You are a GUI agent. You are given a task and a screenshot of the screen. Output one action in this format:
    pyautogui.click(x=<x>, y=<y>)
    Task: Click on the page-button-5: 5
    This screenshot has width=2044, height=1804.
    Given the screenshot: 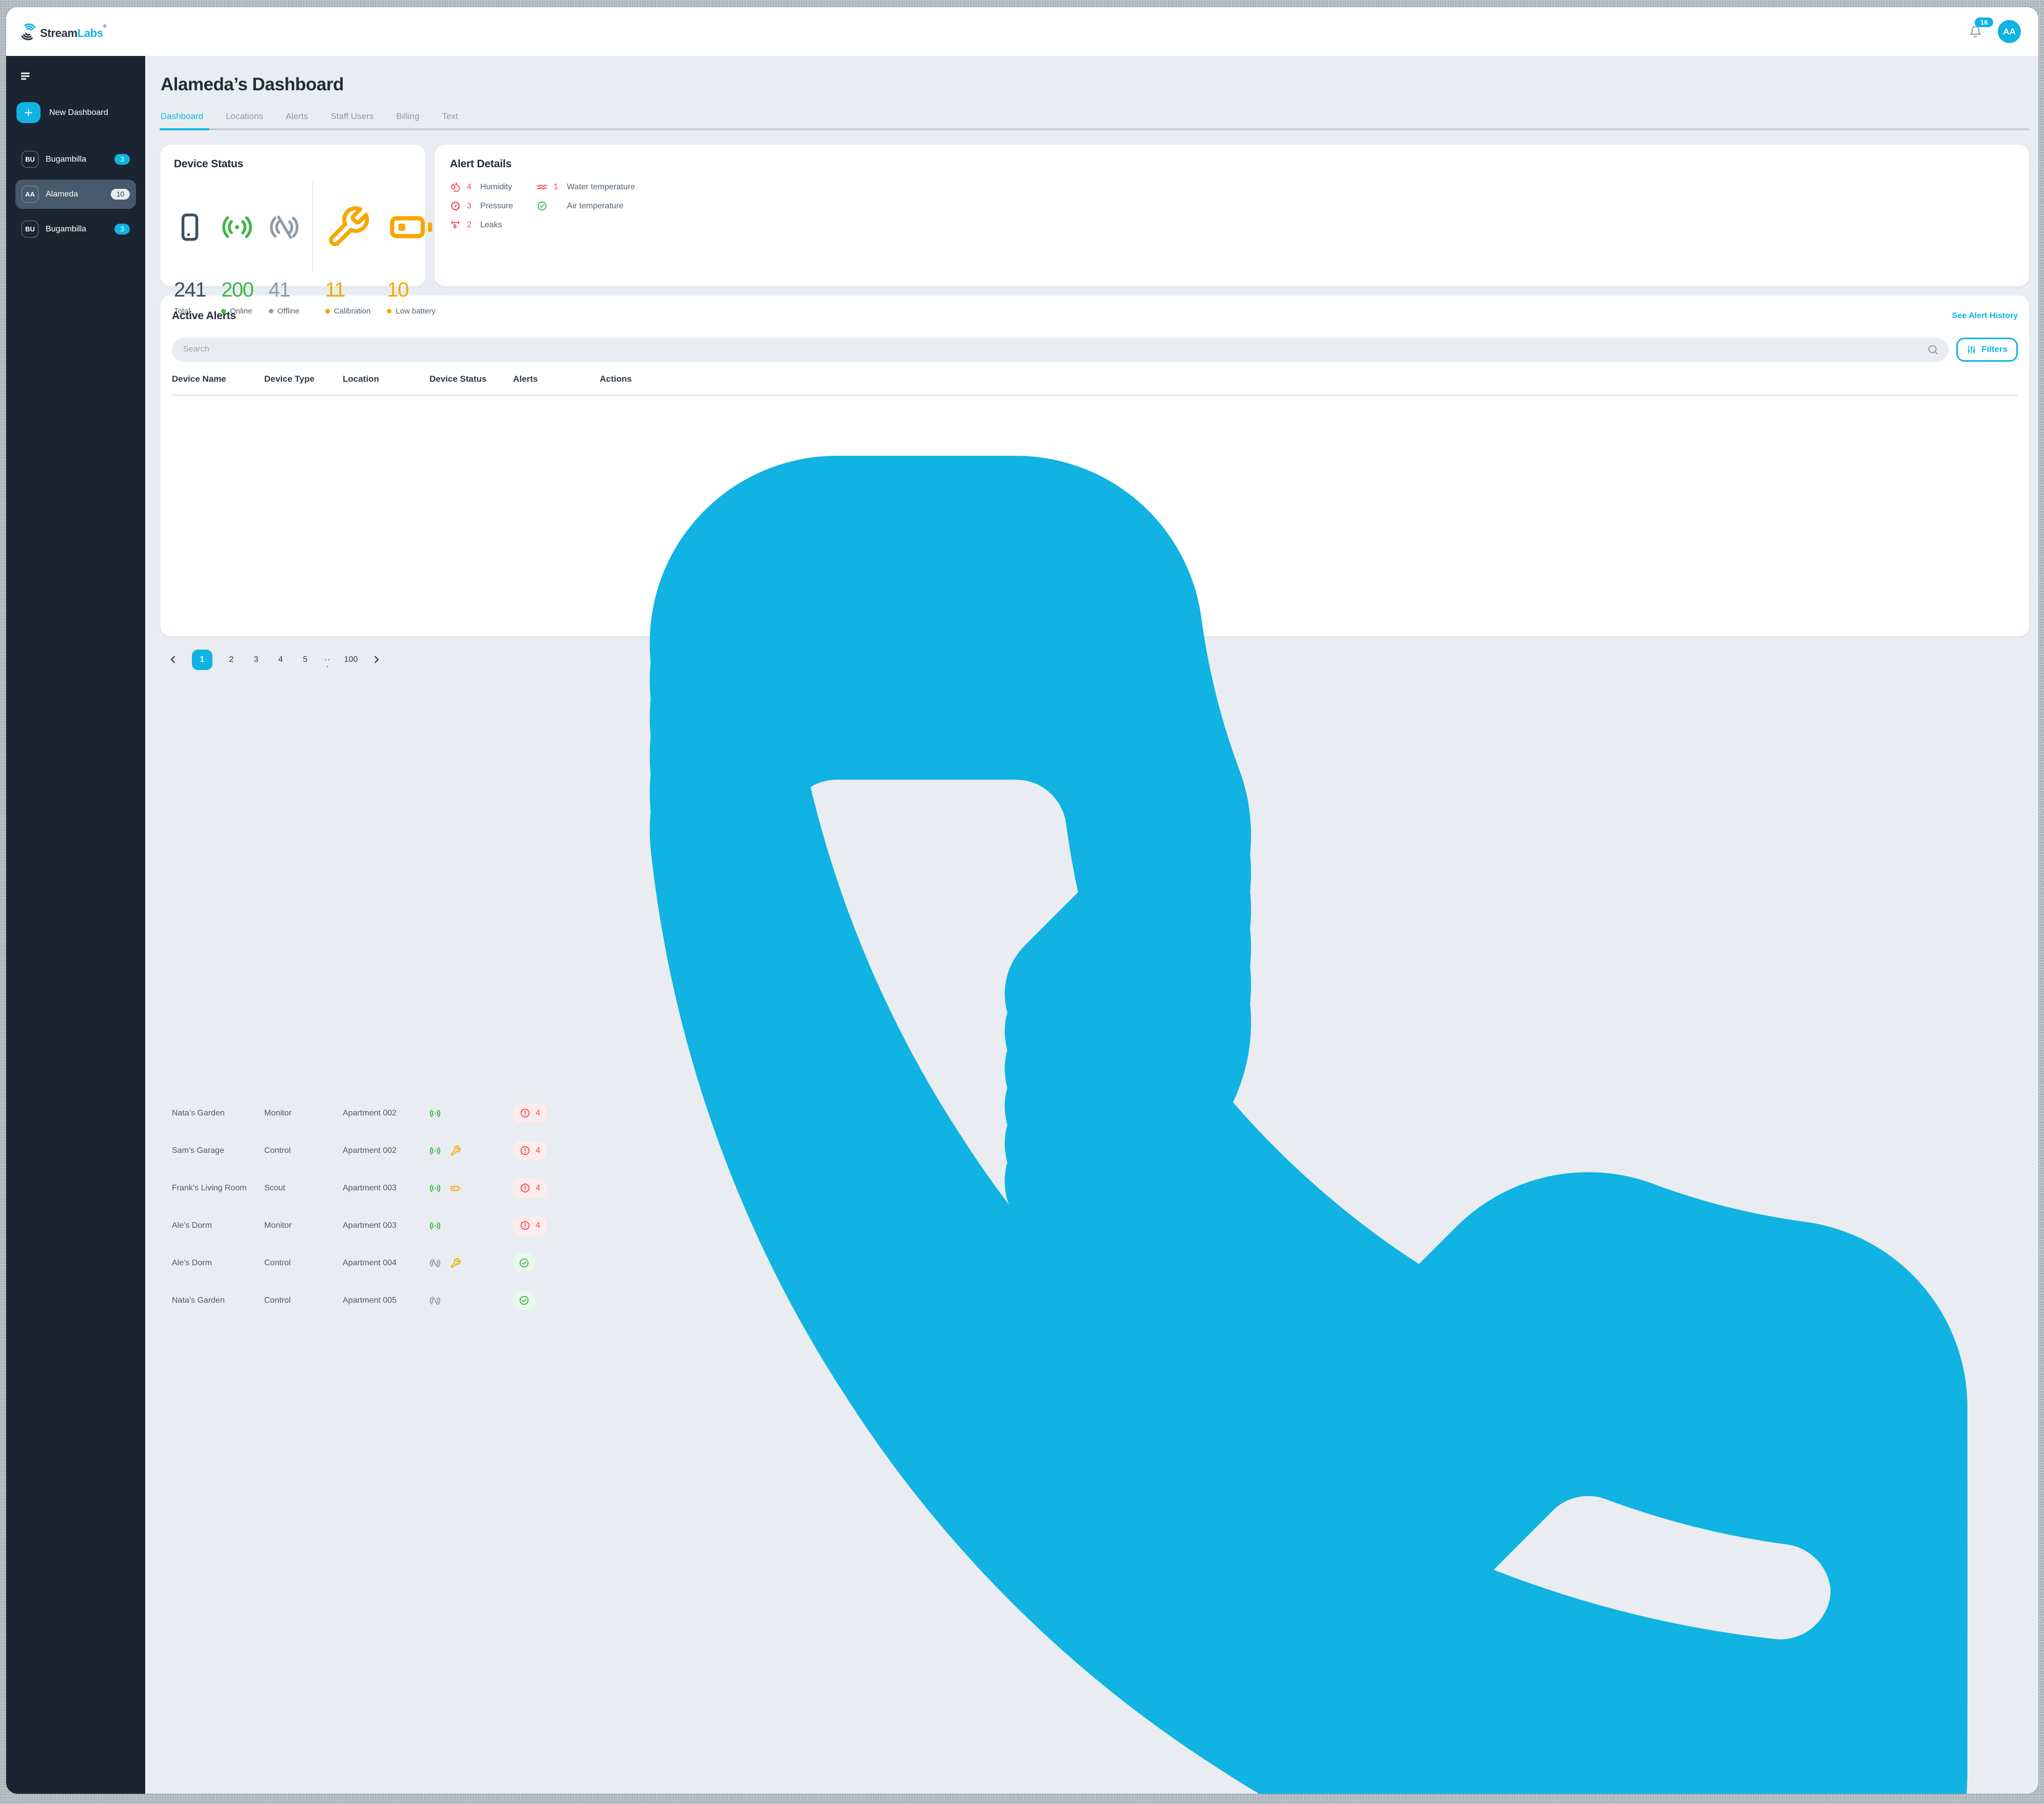 What is the action you would take?
    pyautogui.click(x=305, y=659)
    